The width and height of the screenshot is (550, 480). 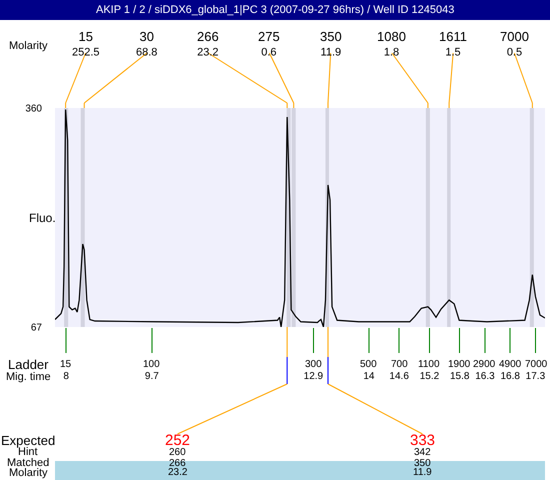 What do you see at coordinates (369, 364) in the screenshot?
I see `text: 500` at bounding box center [369, 364].